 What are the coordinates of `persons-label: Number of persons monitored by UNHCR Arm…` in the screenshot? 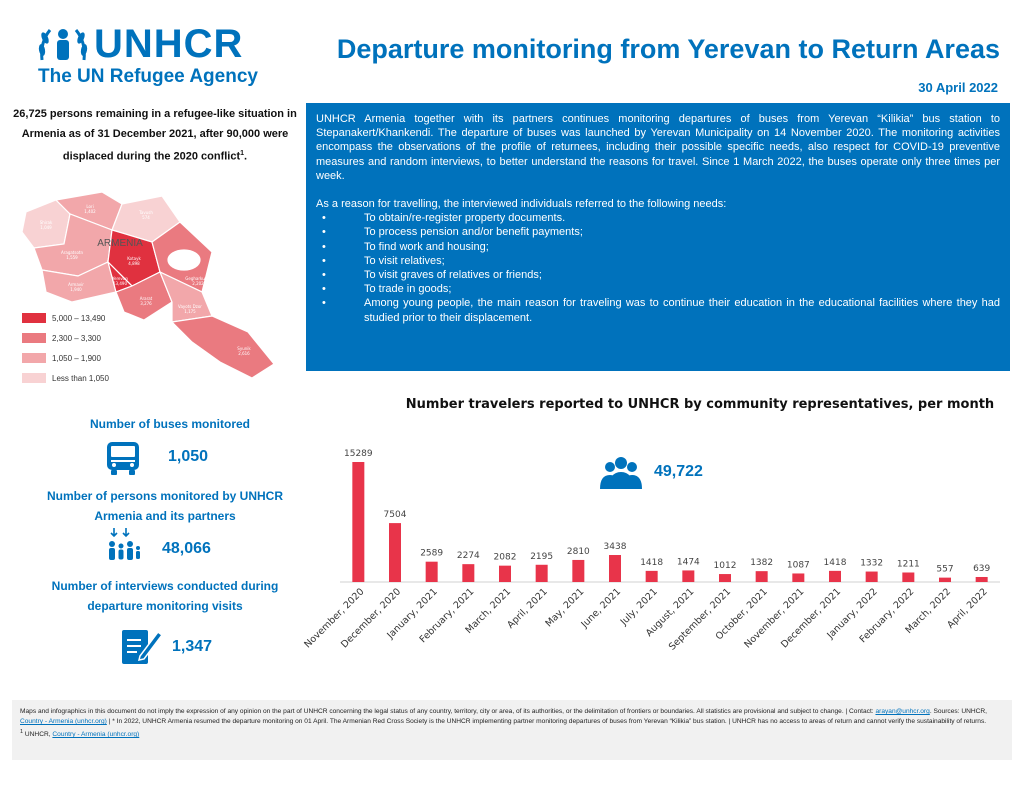 It's located at (164, 506).